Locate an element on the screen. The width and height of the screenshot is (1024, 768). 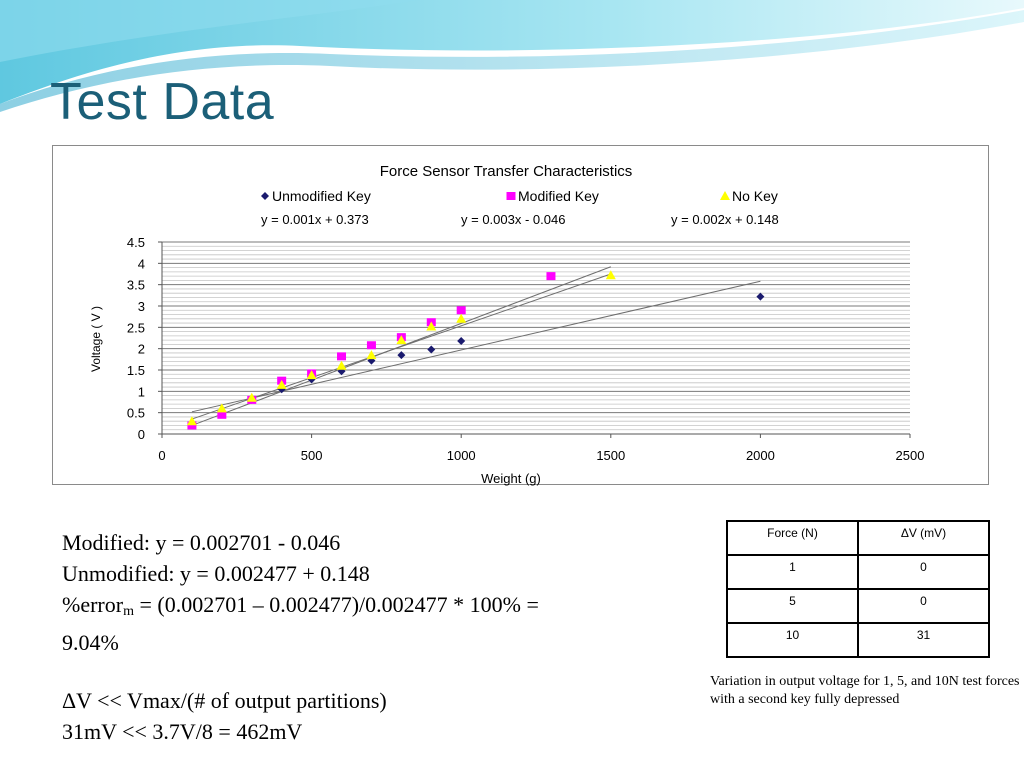
y-tick-label: 1.5 is located at coordinates (136, 370).